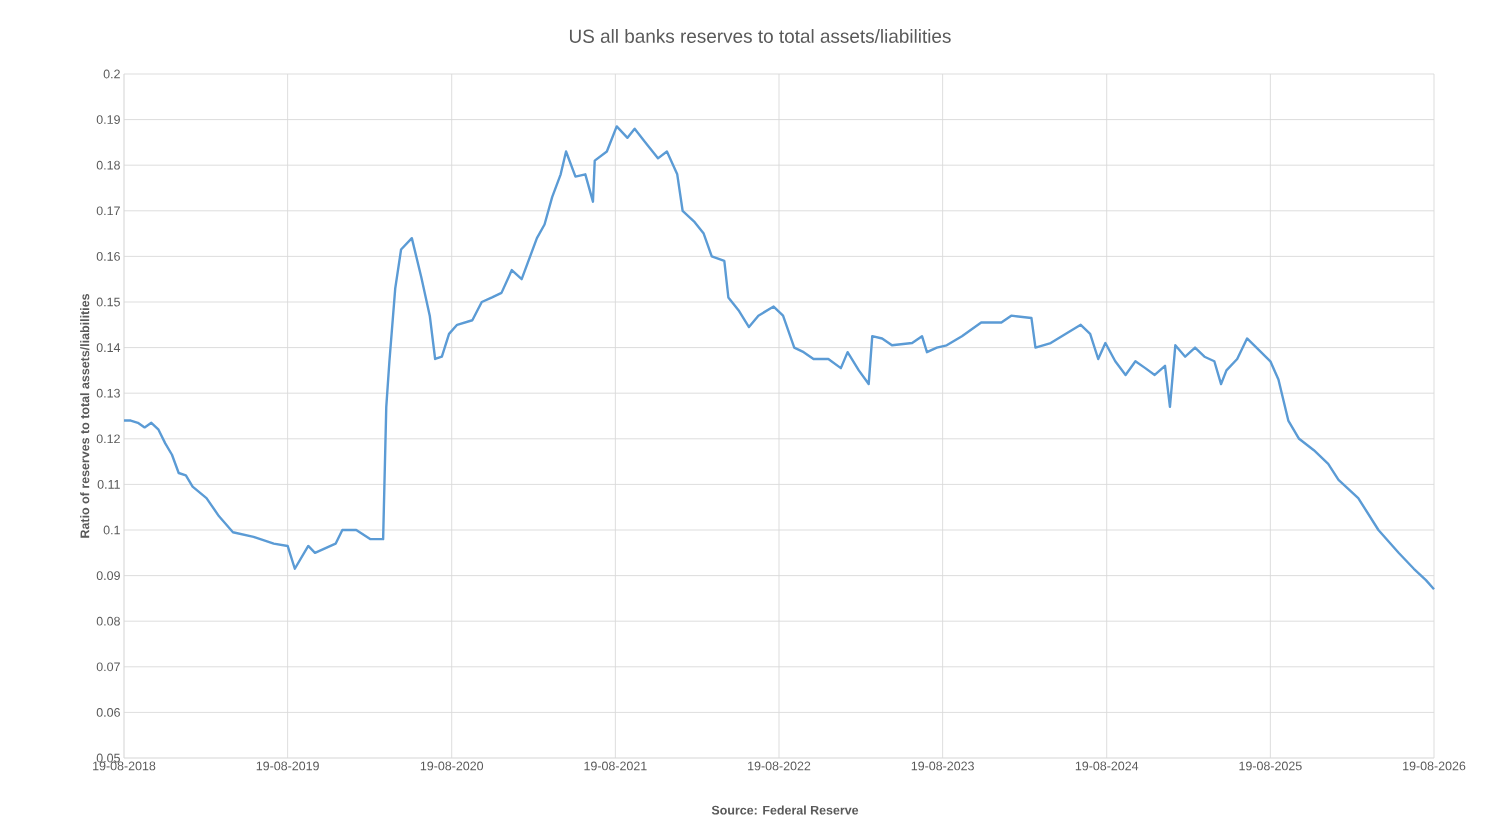 This screenshot has height=834, width=1491. What do you see at coordinates (85, 416) in the screenshot?
I see `y-axis-title: Ratio of reserves to total assets/liabilities` at bounding box center [85, 416].